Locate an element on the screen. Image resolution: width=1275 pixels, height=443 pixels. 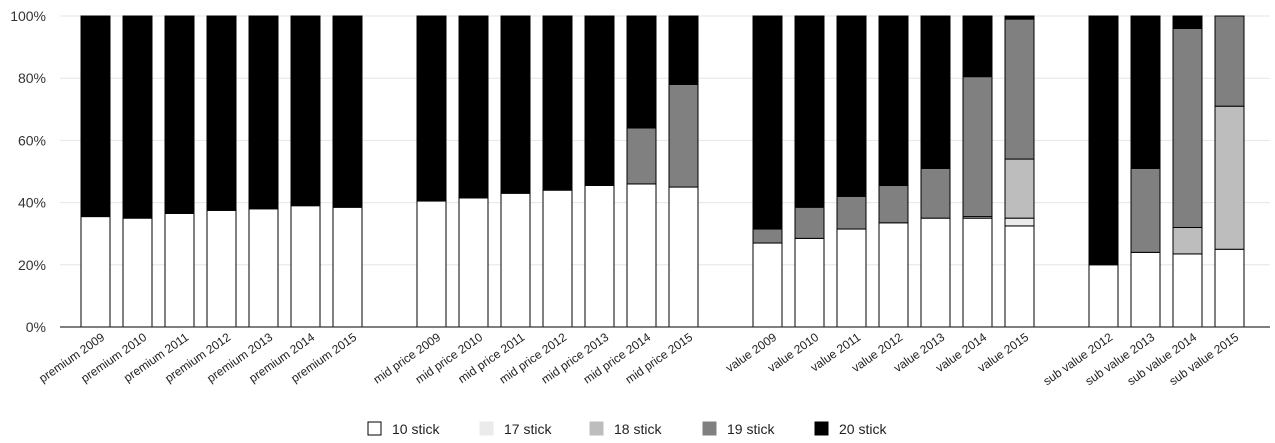
x-tick-label: sub value 2012 is located at coordinates (1078, 359).